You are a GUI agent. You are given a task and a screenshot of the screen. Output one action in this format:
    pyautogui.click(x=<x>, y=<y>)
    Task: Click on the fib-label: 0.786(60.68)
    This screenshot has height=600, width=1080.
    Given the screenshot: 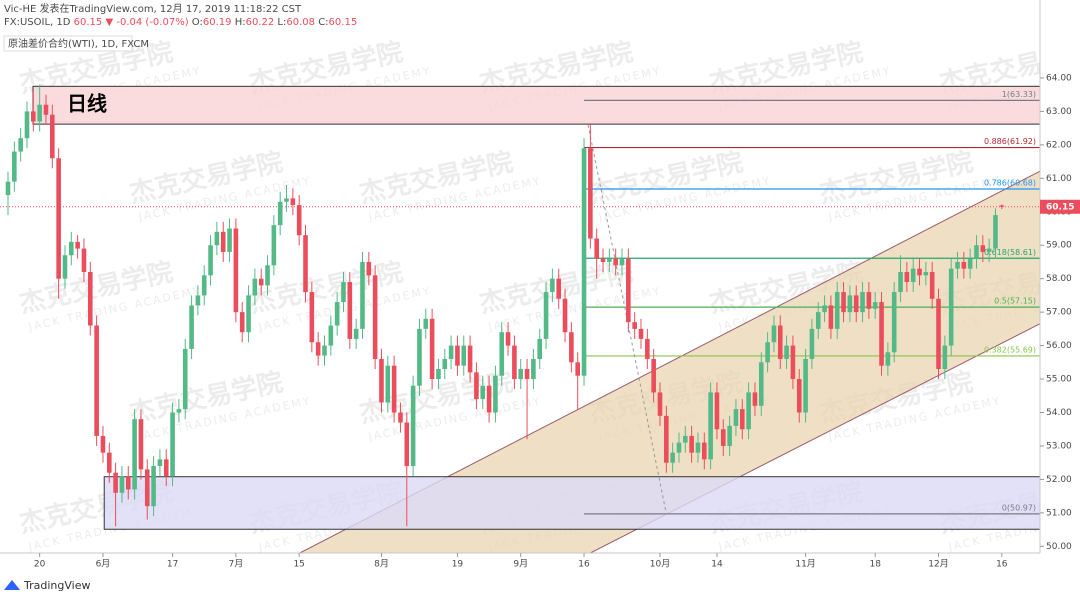 What is the action you would take?
    pyautogui.click(x=1010, y=183)
    